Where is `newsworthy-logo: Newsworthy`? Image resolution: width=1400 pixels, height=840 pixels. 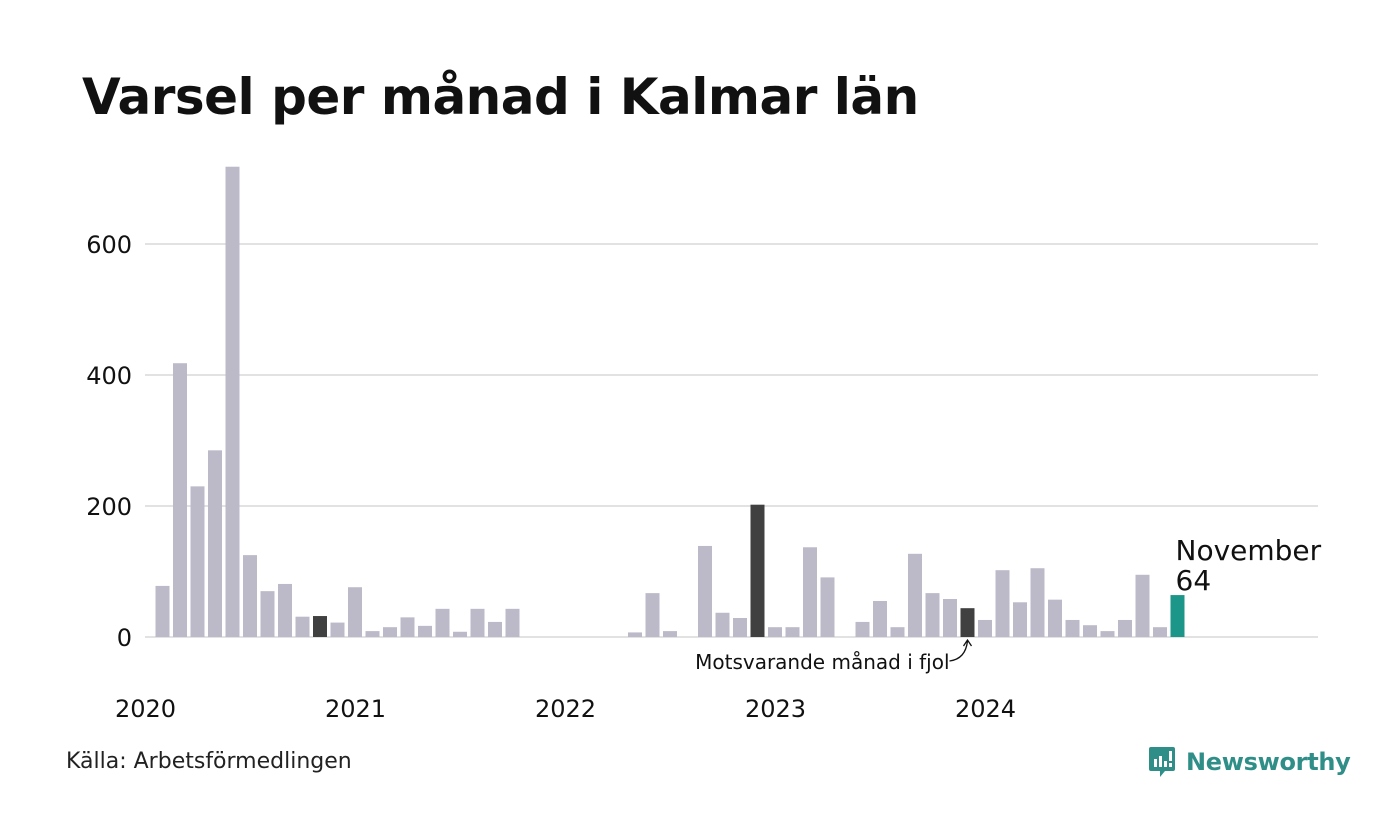 newsworthy-logo: Newsworthy is located at coordinates (1249, 762).